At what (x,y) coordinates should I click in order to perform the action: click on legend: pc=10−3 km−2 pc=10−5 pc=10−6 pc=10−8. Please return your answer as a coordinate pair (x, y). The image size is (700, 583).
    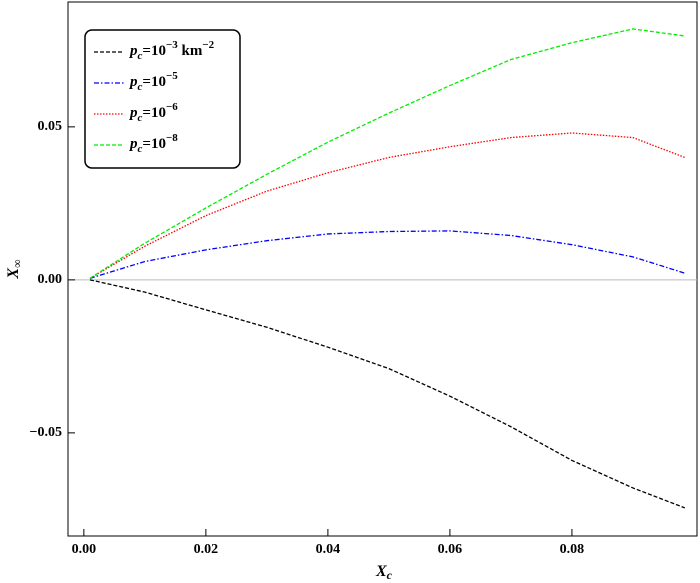
    Looking at the image, I should click on (162, 99).